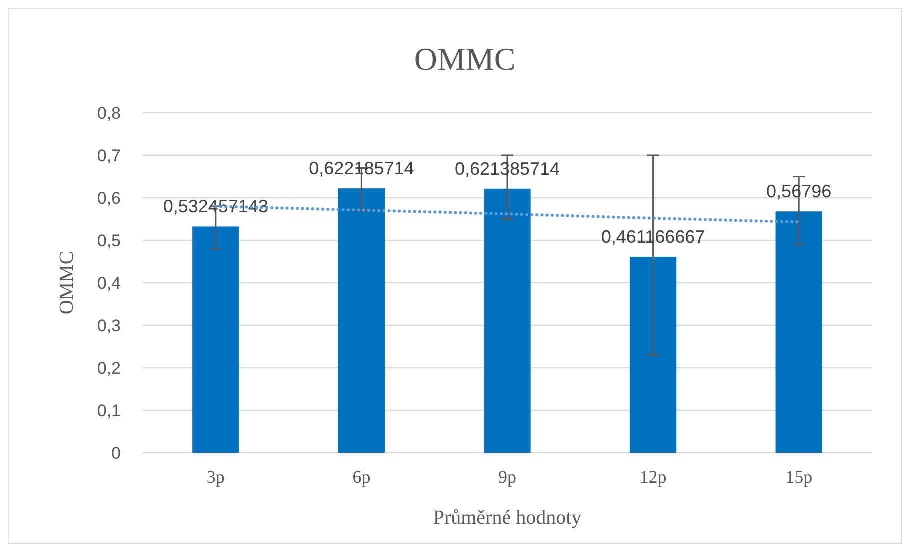 This screenshot has width=910, height=552. What do you see at coordinates (109, 198) in the screenshot?
I see `y-tick-label: 0,6` at bounding box center [109, 198].